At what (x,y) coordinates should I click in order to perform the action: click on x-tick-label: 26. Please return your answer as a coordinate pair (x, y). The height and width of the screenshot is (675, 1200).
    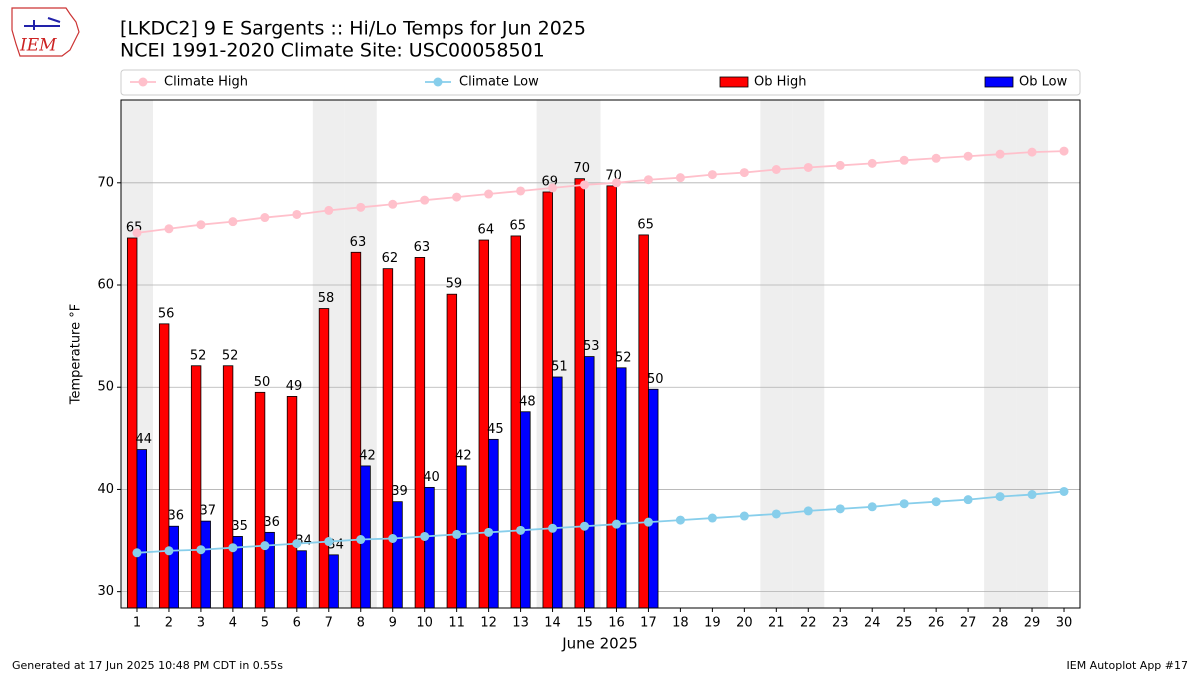
    Looking at the image, I should click on (936, 623).